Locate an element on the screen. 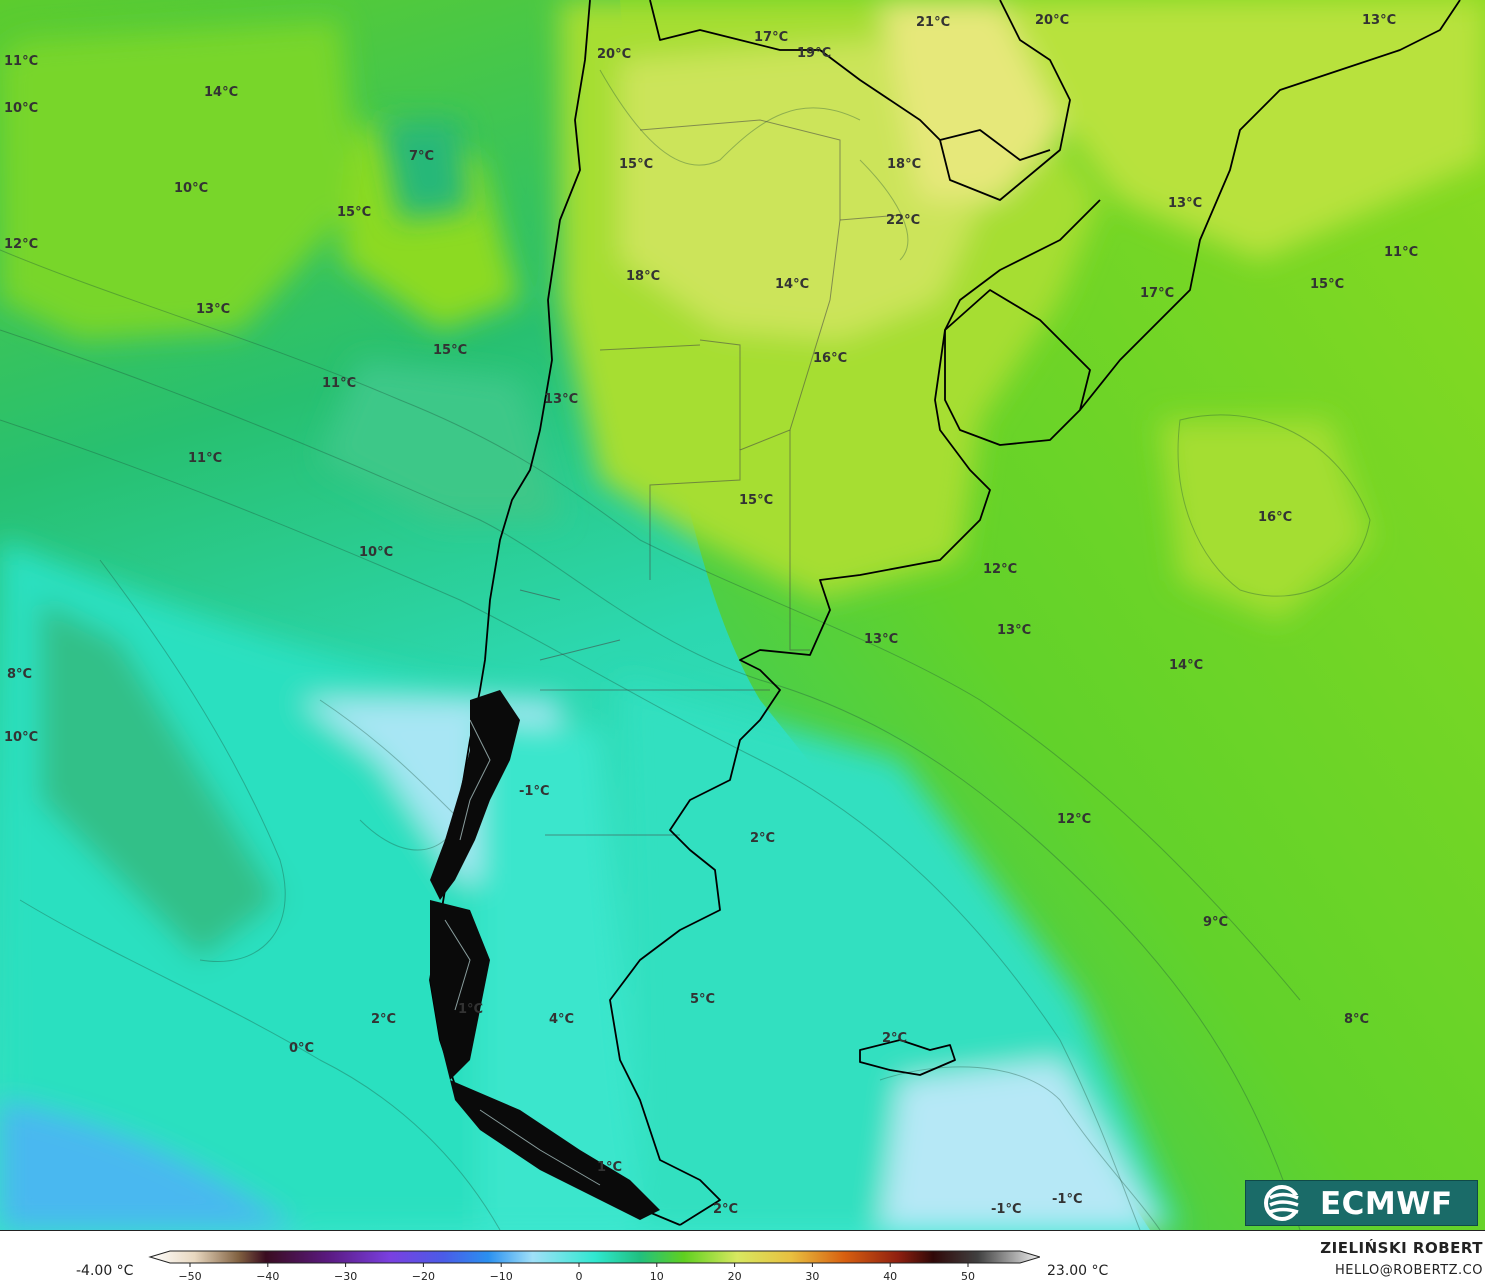  colorbar-tick-label: 40 is located at coordinates (890, 1276).